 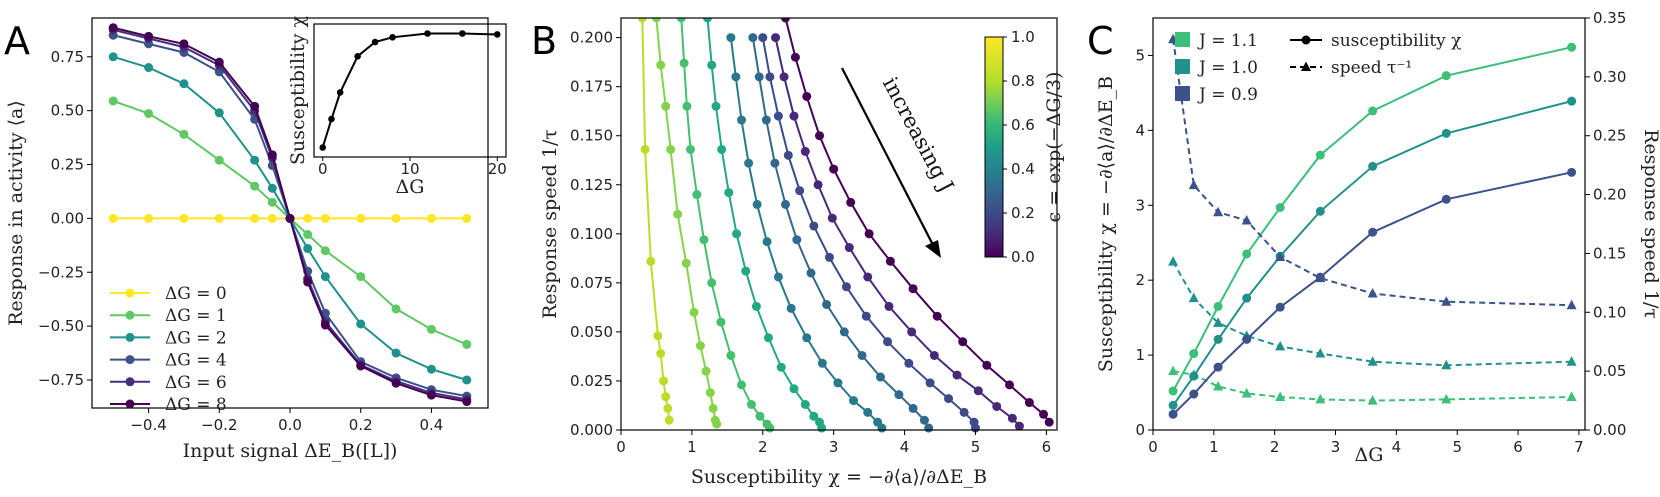 What do you see at coordinates (196, 316) in the screenshot?
I see `legend-label: ΔG = 1` at bounding box center [196, 316].